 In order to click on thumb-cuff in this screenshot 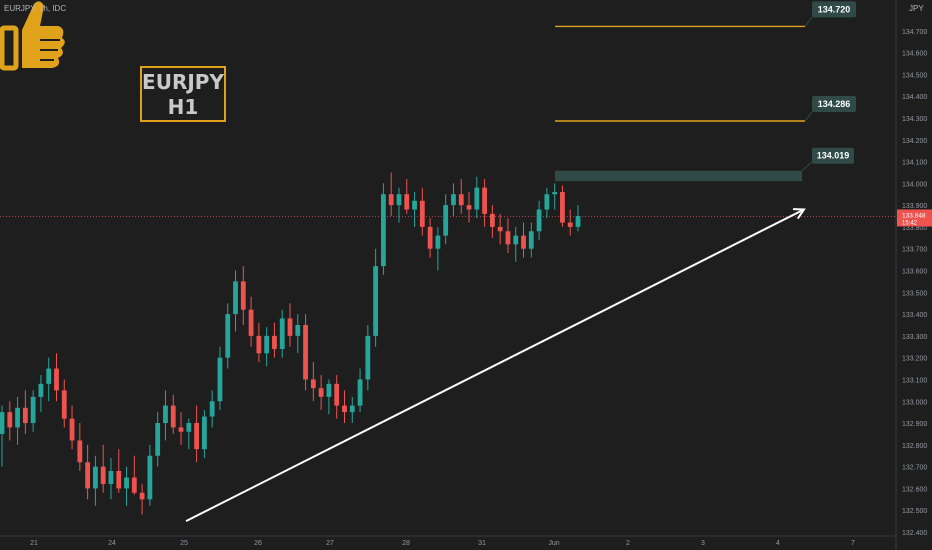, I will do `click(9, 48)`.